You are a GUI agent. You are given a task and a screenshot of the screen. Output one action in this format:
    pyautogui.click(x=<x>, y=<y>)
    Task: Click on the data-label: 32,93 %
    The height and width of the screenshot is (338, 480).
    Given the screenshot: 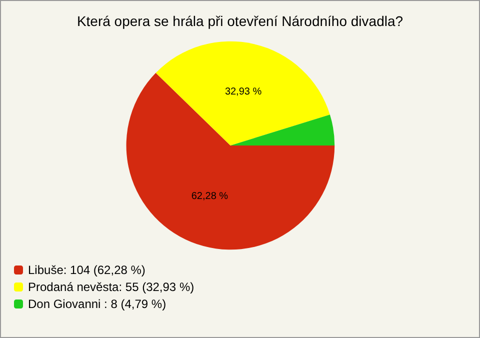 What is the action you would take?
    pyautogui.click(x=243, y=92)
    